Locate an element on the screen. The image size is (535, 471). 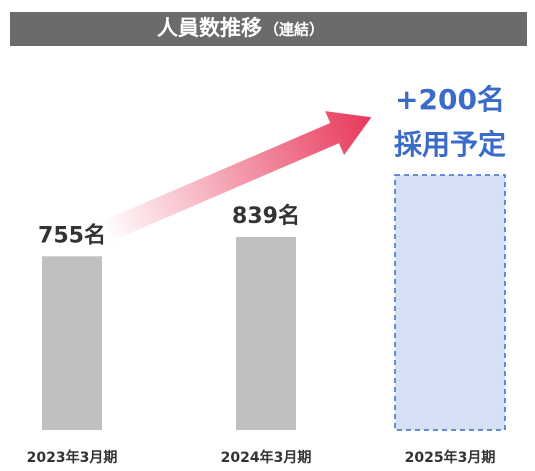
title-bar is located at coordinates (268, 29).